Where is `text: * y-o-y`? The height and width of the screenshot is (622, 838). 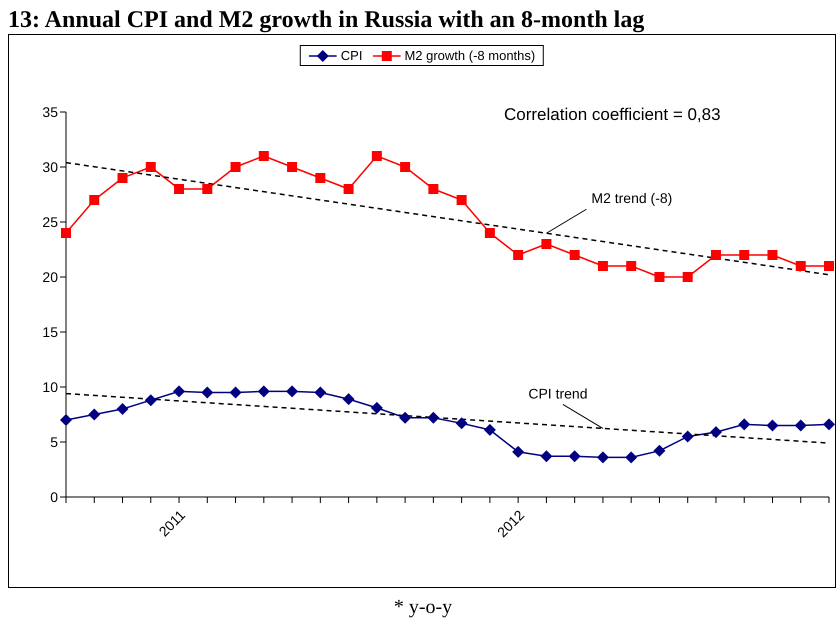 text: * y-o-y is located at coordinates (423, 607).